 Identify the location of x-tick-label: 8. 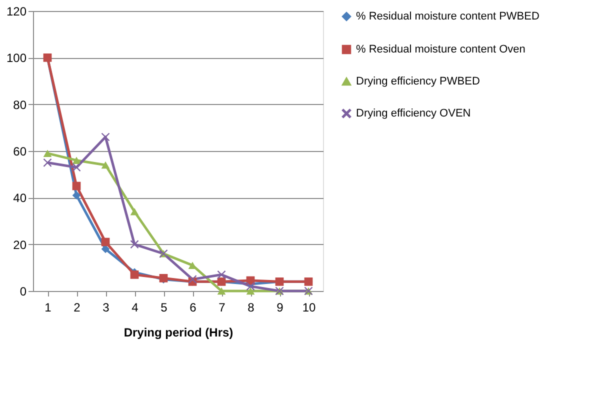
(251, 307).